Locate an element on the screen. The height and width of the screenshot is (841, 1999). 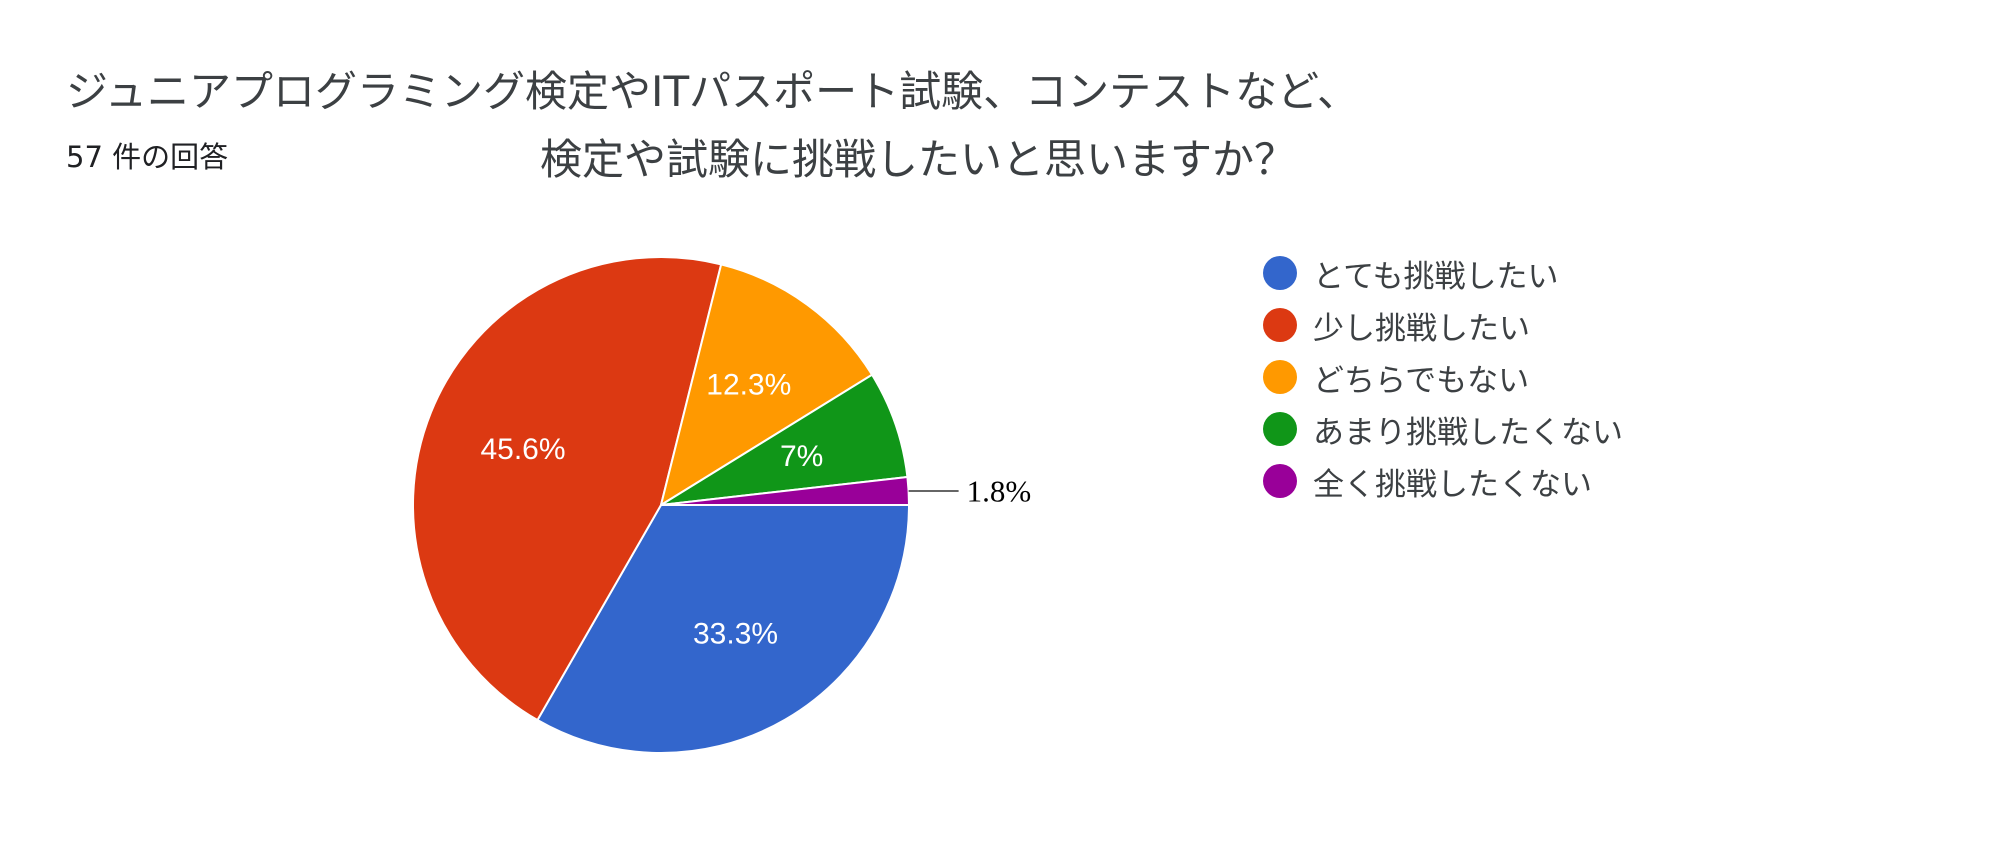
slice-value-label: 33.3% is located at coordinates (735, 633).